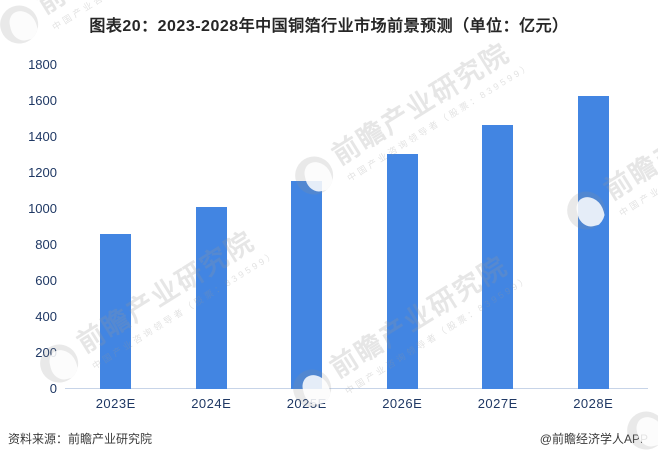 This screenshot has height=464, width=658. Describe the element at coordinates (593, 439) in the screenshot. I see `app-credit: @前瞻经济学人APP` at that location.